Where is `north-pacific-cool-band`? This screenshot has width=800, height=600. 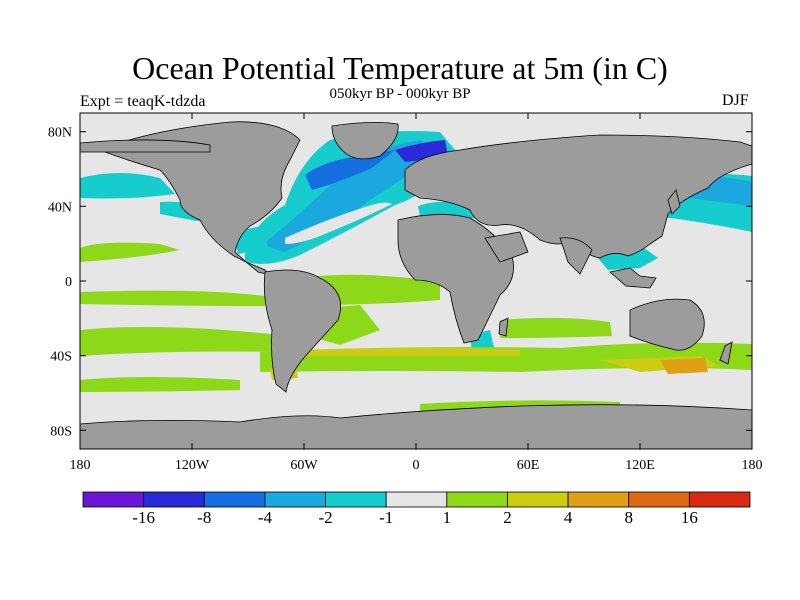 north-pacific-cool-band is located at coordinates (127, 186).